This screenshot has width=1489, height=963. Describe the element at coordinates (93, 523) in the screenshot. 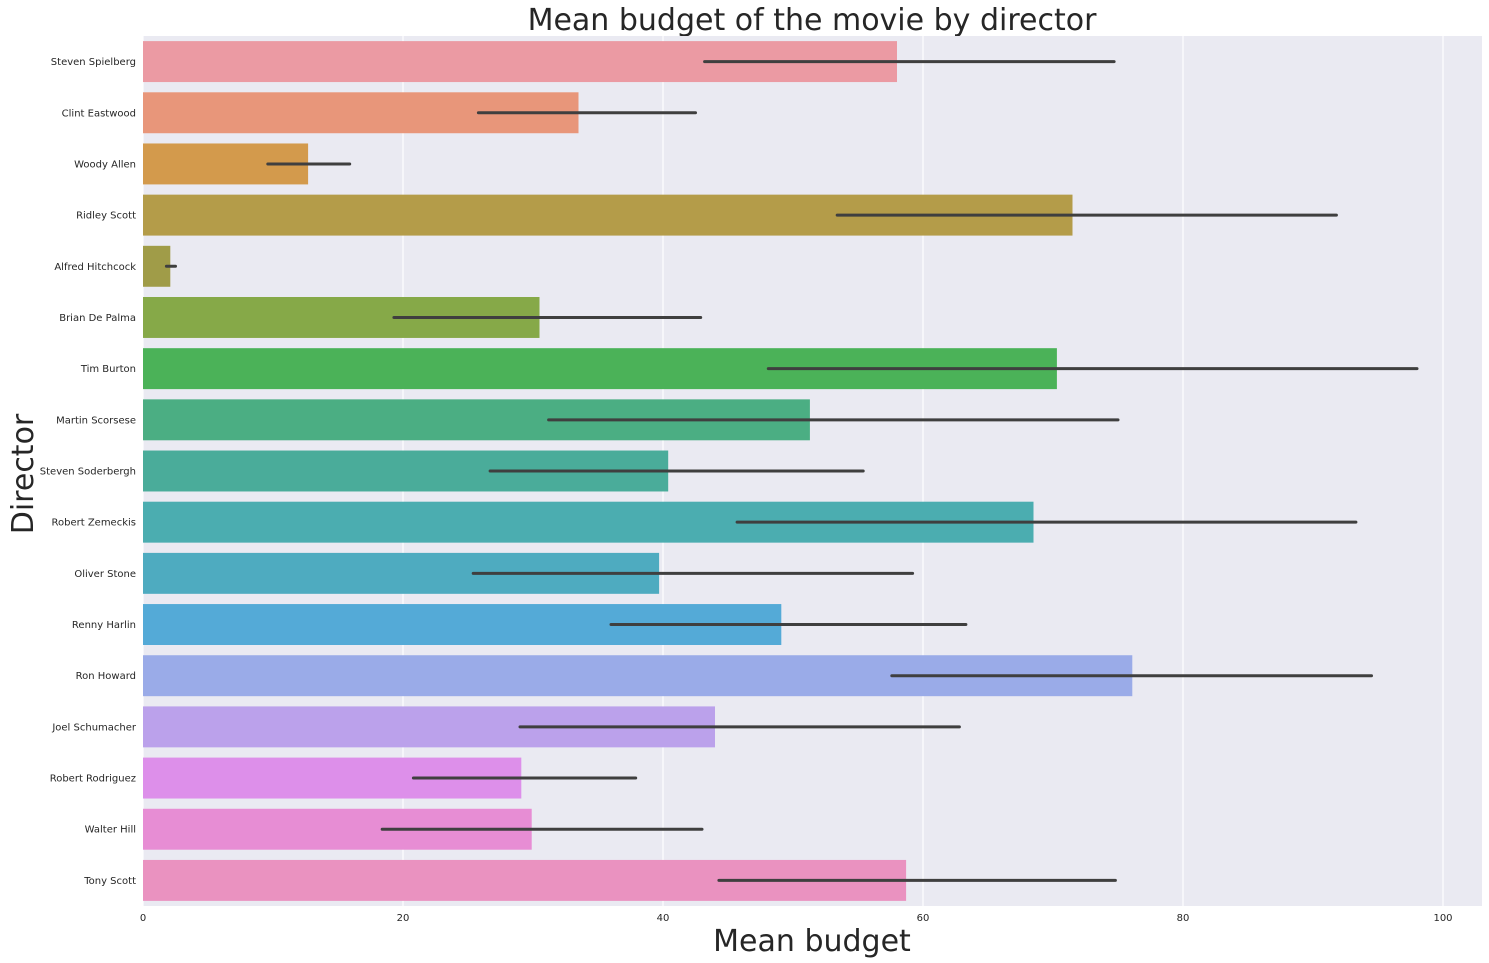

I see `y-tick-label-robert-zemeckis: Robert Zemeckis` at that location.